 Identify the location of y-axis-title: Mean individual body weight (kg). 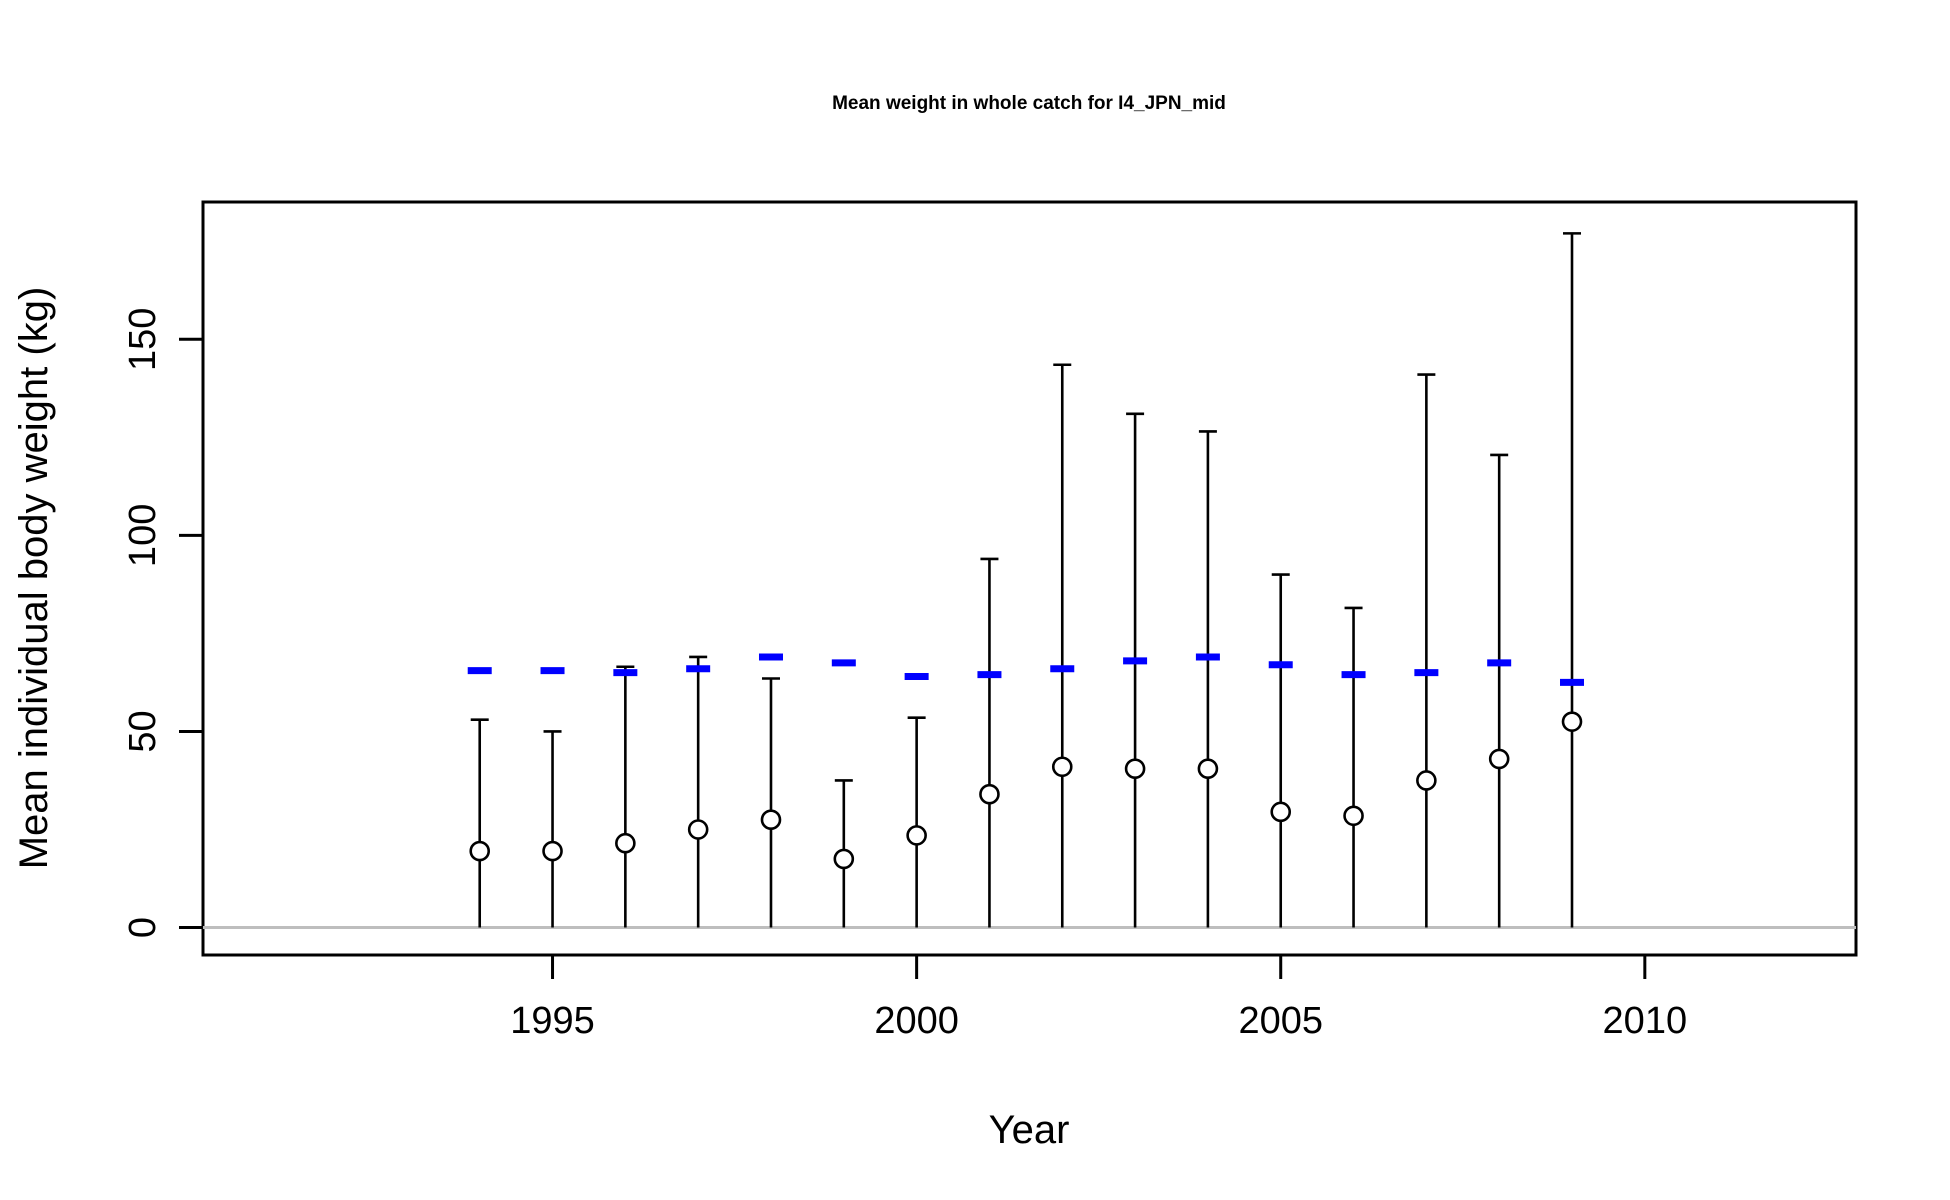
(34, 578).